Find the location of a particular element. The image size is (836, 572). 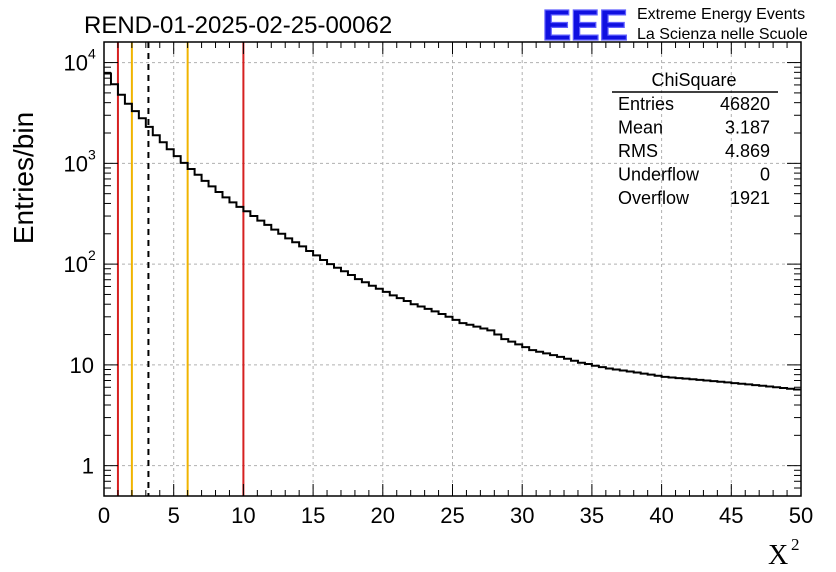

x-axis-label-base: X is located at coordinates (778, 555).